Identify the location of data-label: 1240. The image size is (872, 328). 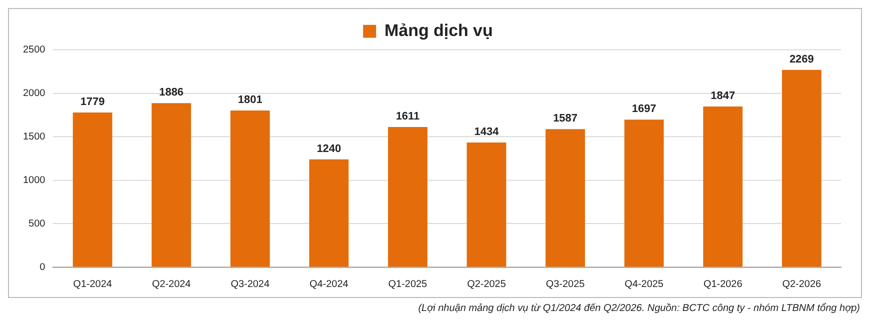
(329, 148).